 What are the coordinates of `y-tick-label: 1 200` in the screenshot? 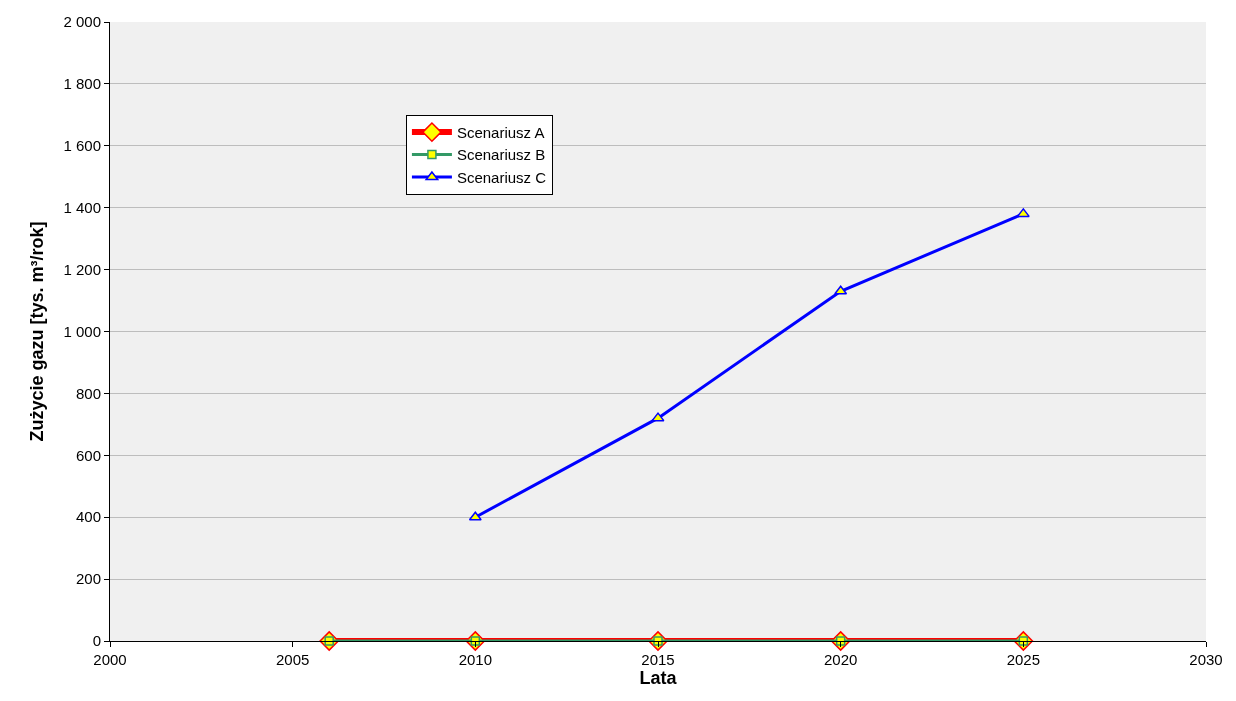 It's located at (82, 269).